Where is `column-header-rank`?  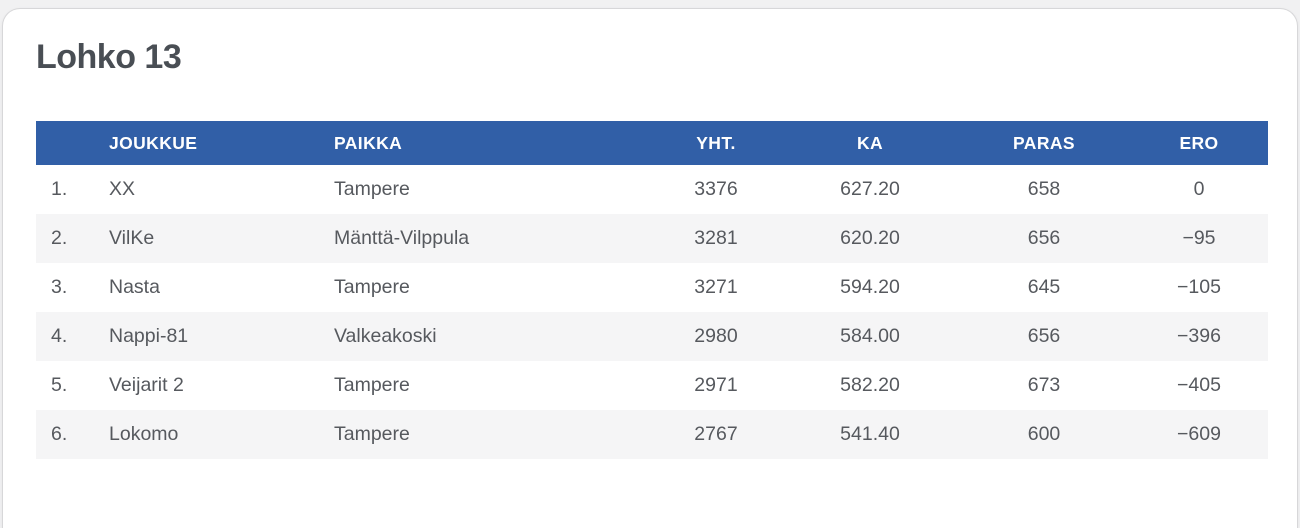 column-header-rank is located at coordinates (72, 143).